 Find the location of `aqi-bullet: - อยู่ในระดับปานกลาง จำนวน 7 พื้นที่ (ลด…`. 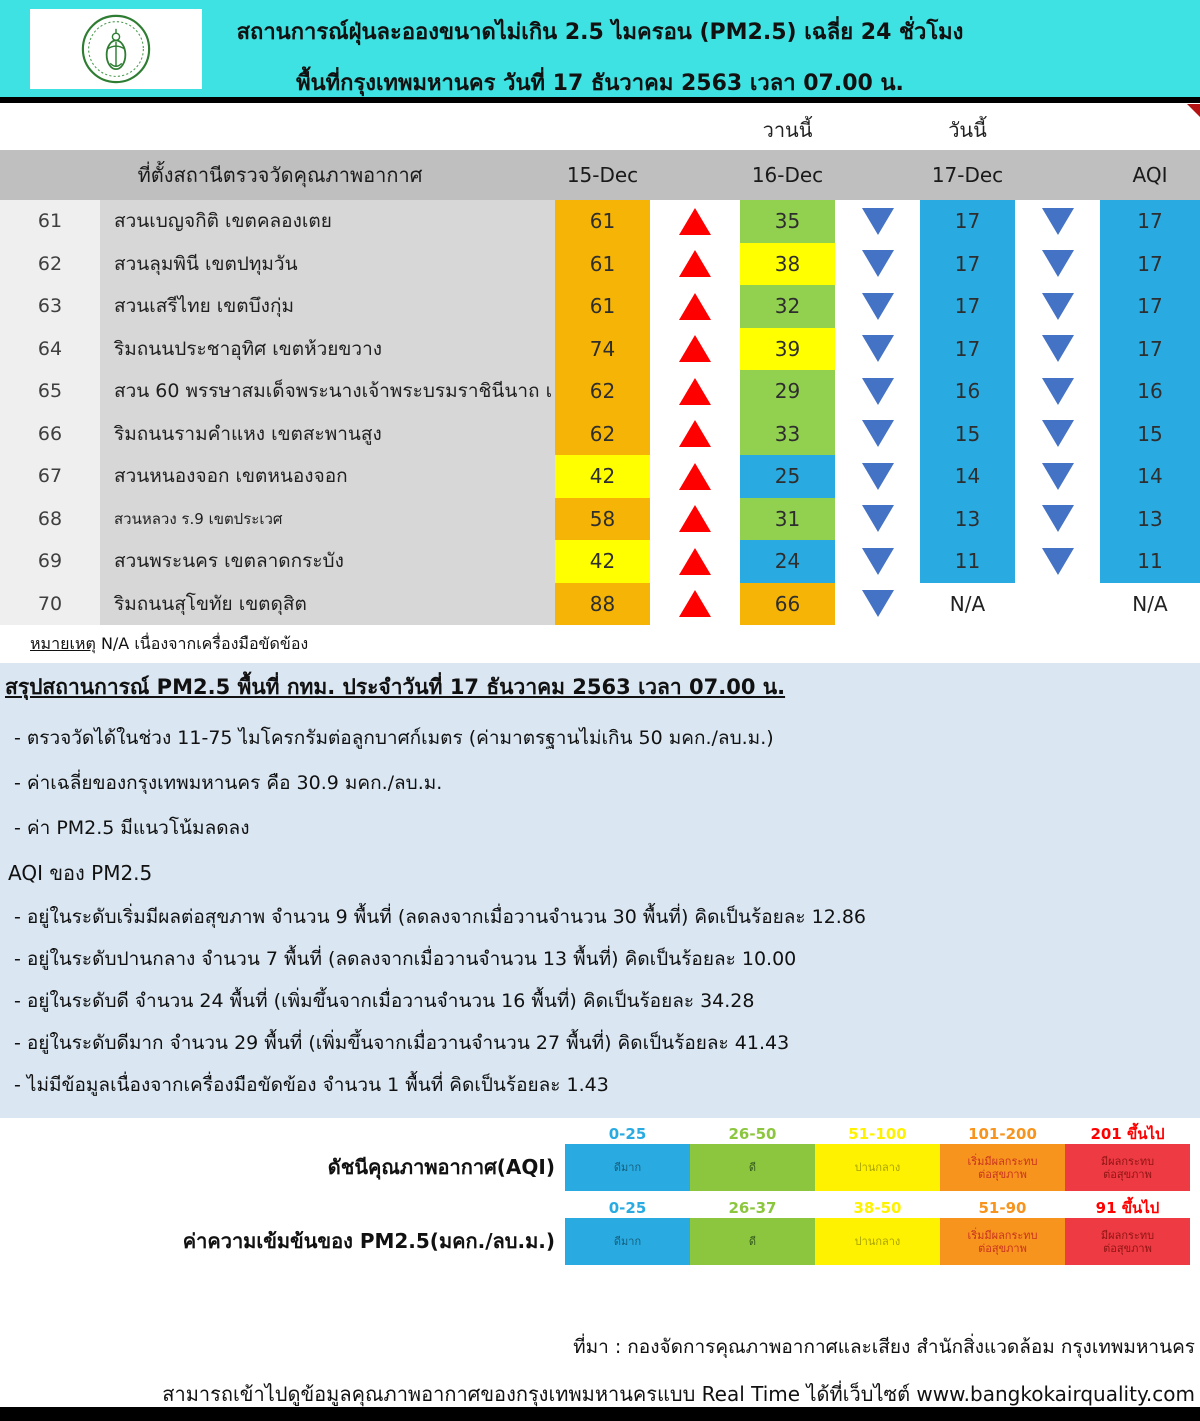

aqi-bullet: - อยู่ในระดับปานกลาง จำนวน 7 พื้นที่ (ลด… is located at coordinates (405, 959).